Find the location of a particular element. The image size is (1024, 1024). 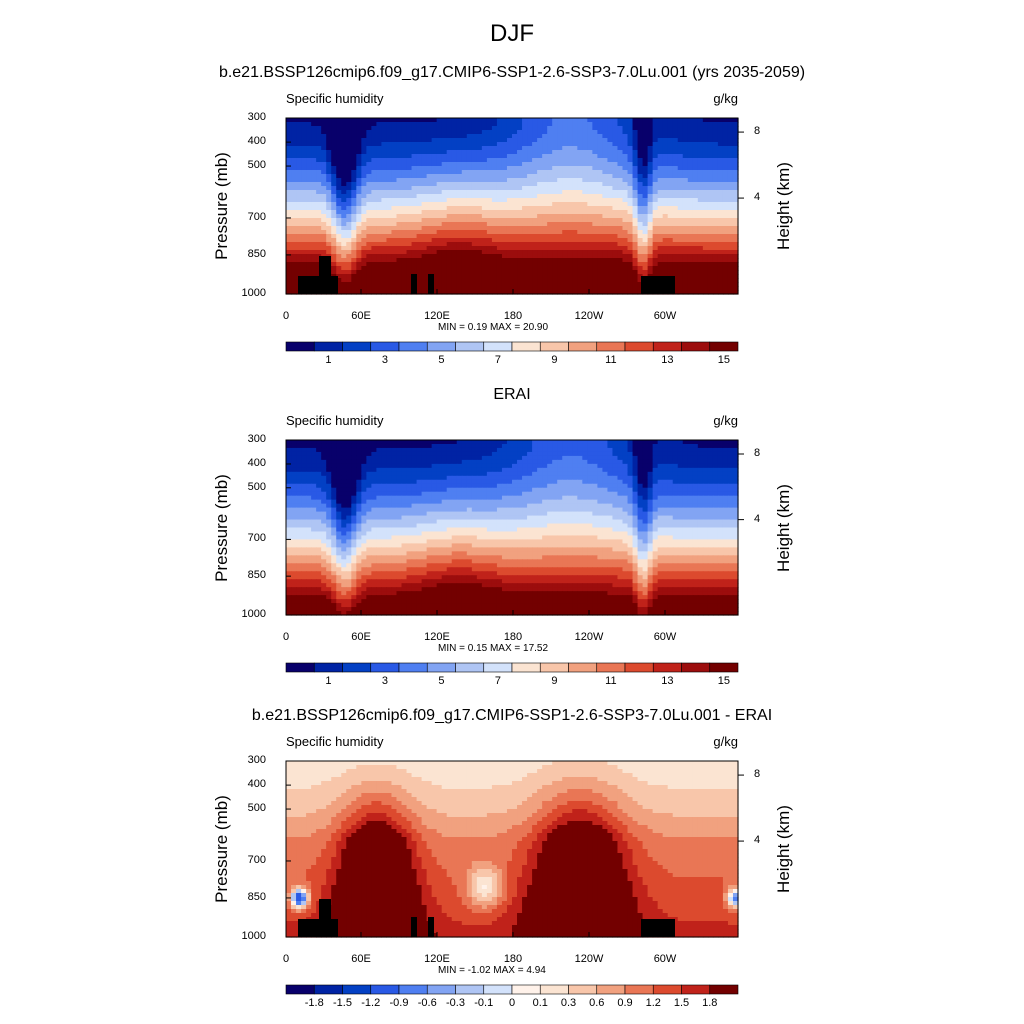

colorbar-label: 7 is located at coordinates (497, 681).